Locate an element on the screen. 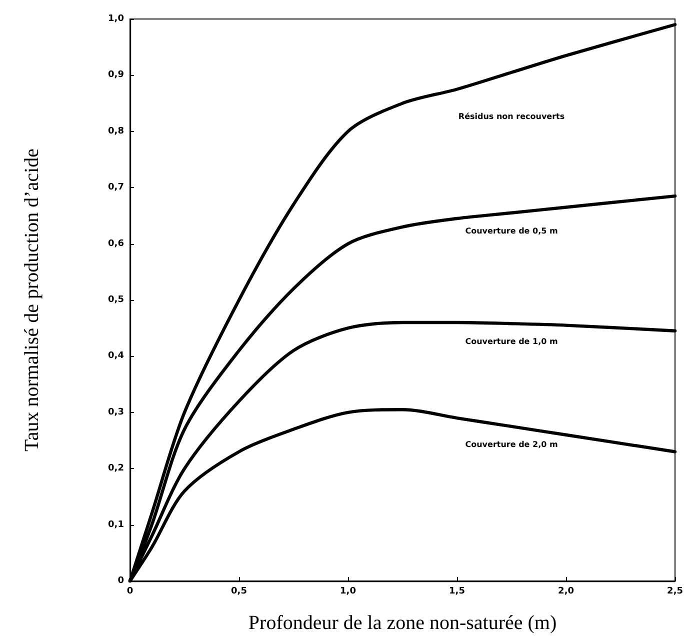  y-tick-label: 0,9 is located at coordinates (116, 75).